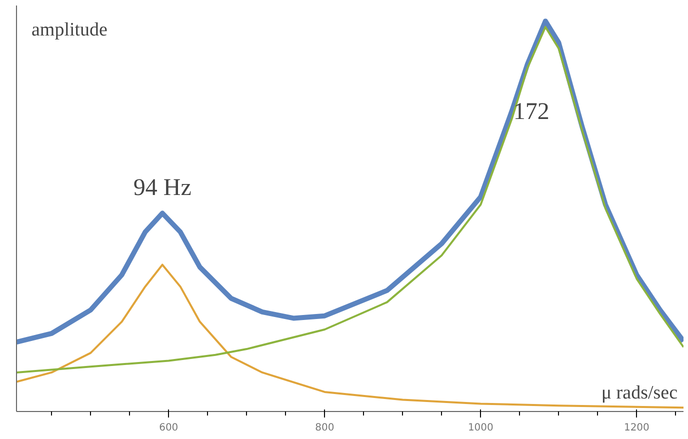 This screenshot has height=439, width=688. Describe the element at coordinates (481, 428) in the screenshot. I see `x-tick-label: 1000` at that location.